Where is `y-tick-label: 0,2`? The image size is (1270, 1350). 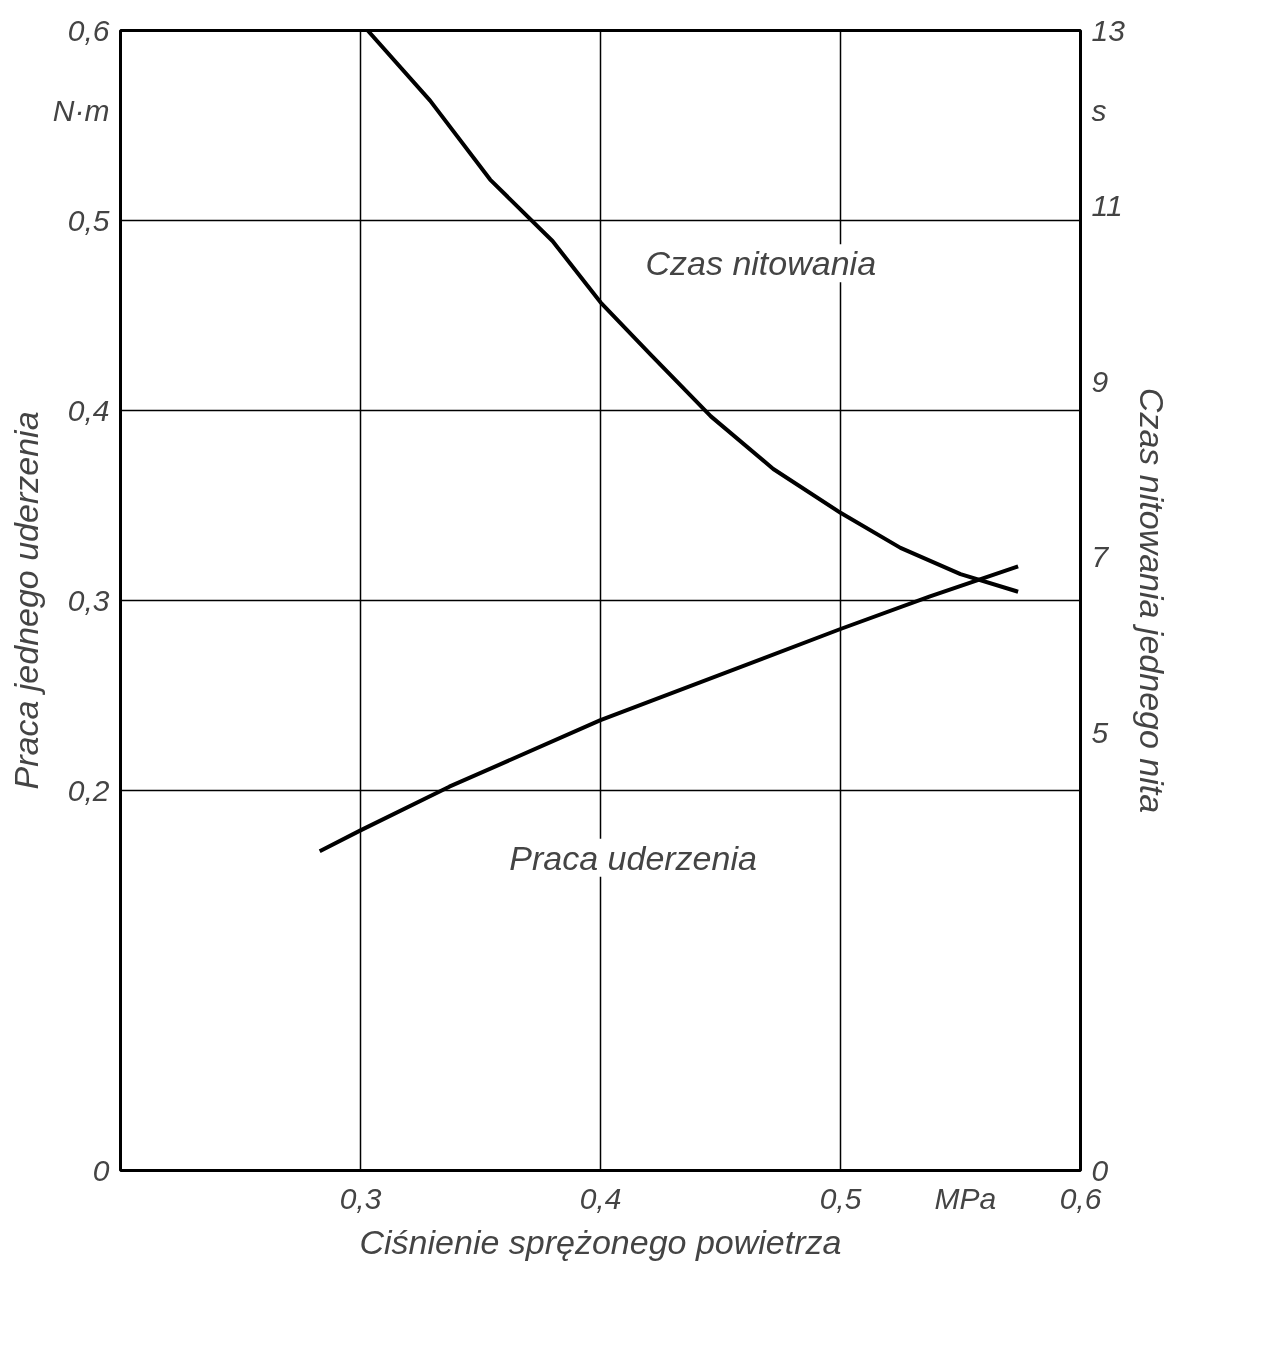 y-tick-label: 0,2 is located at coordinates (88, 790).